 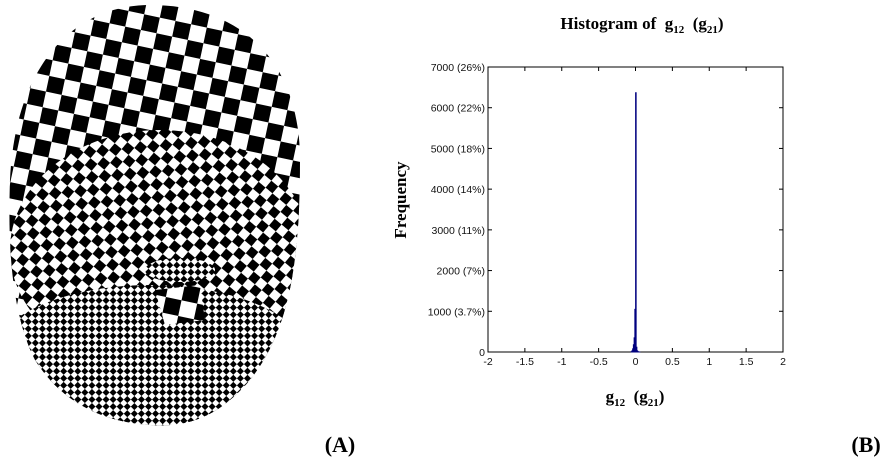 I want to click on x-axis-label-subscript: 12, so click(x=620, y=403).